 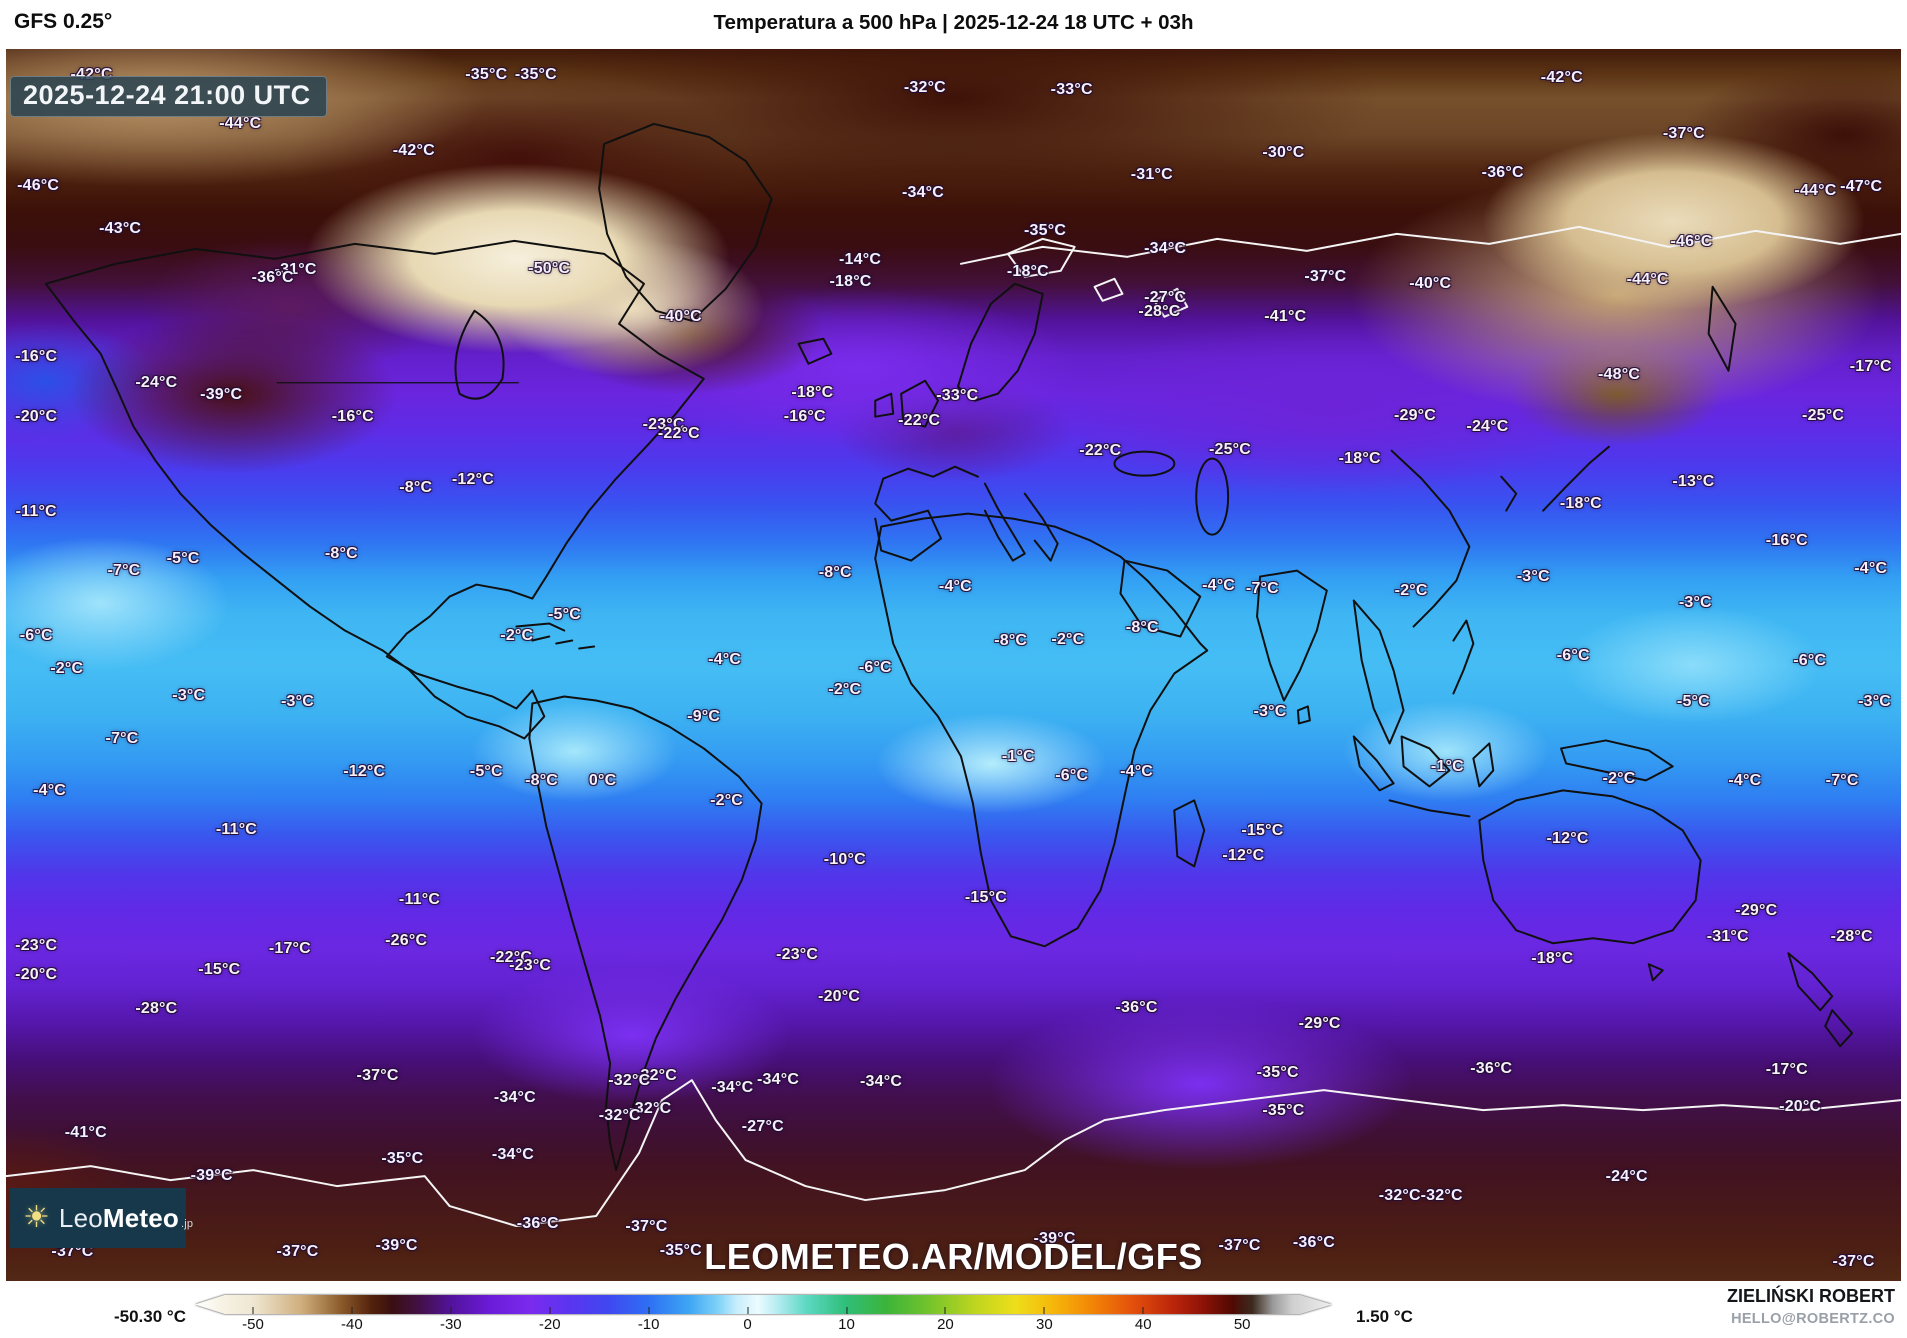 I want to click on colorbar-tick-label: 0, so click(x=747, y=1324).